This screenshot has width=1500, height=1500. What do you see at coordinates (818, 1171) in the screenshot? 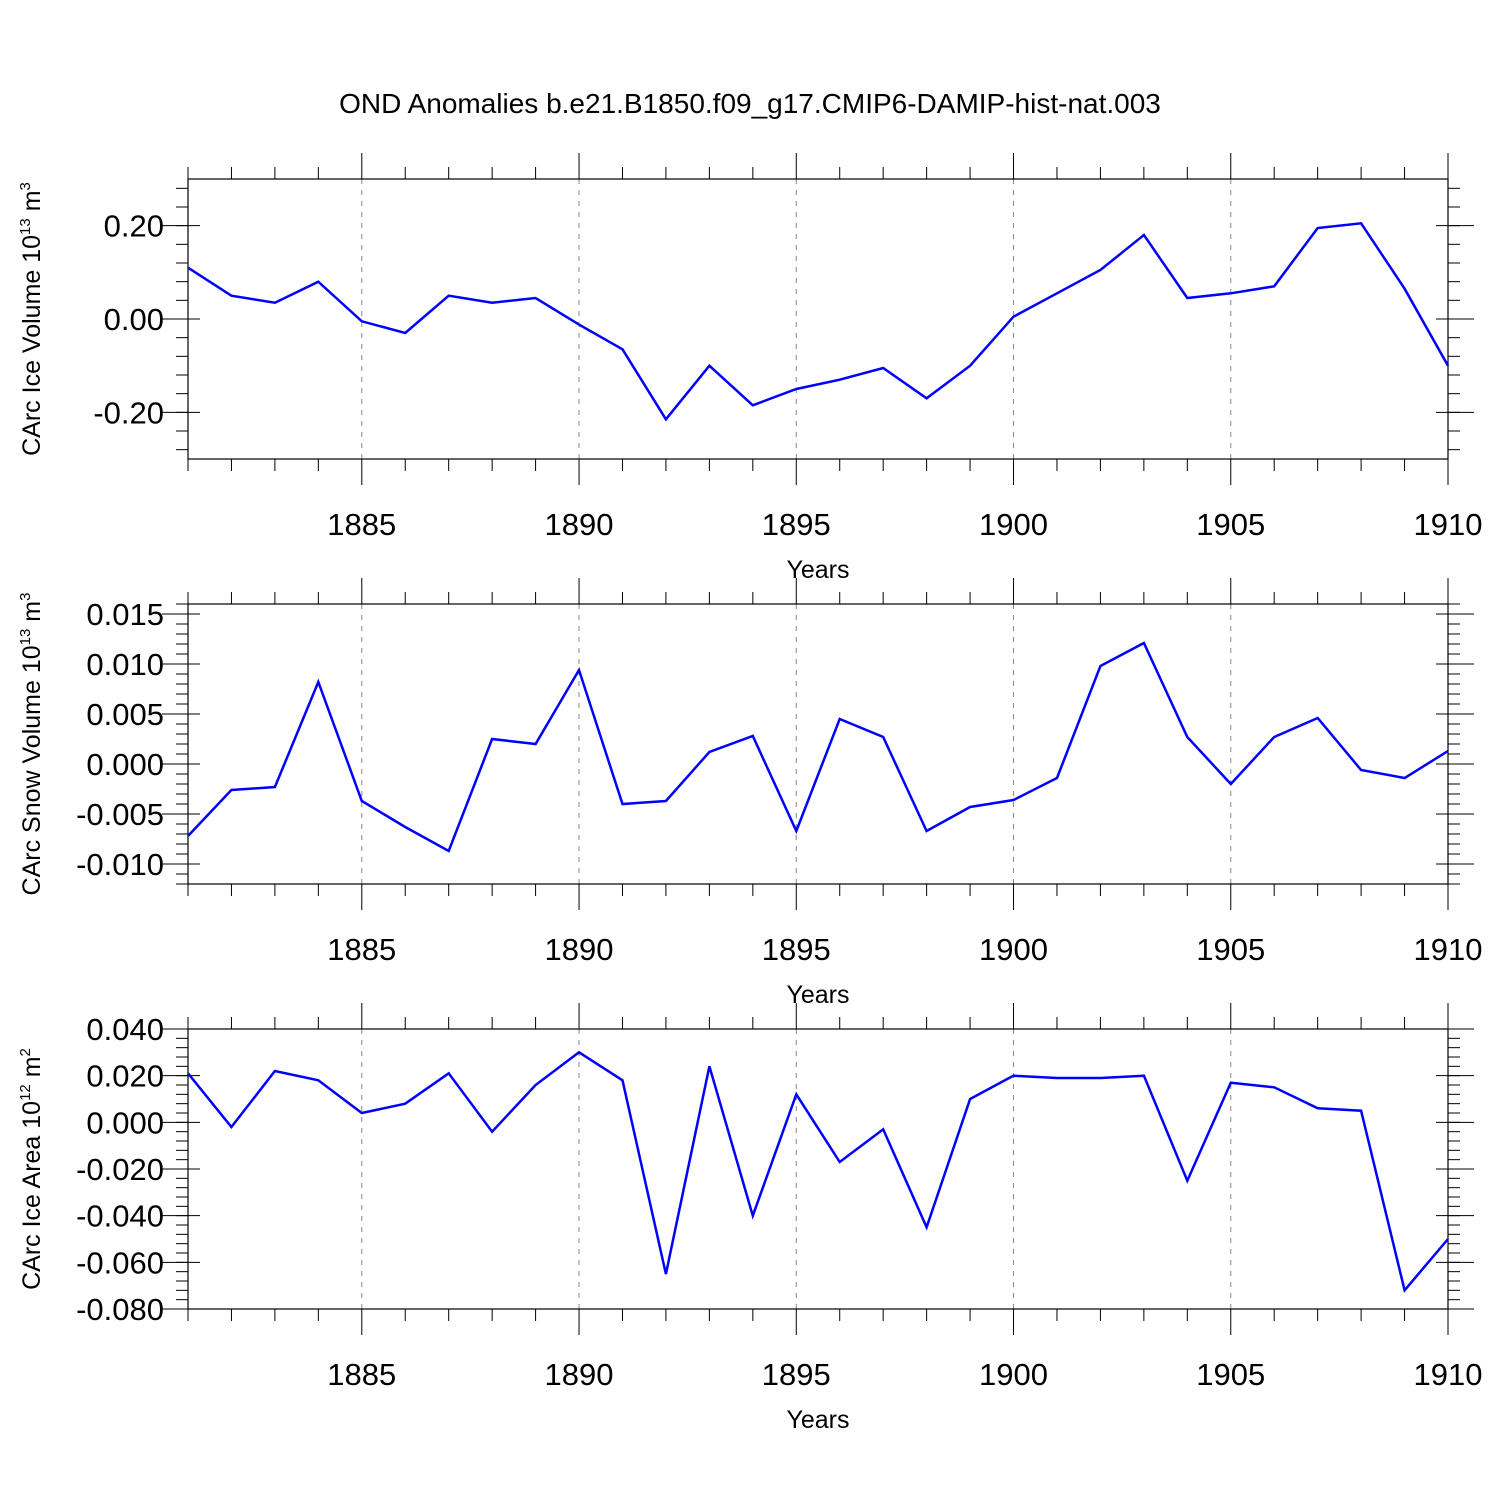
I see `ice-area-series-line` at bounding box center [818, 1171].